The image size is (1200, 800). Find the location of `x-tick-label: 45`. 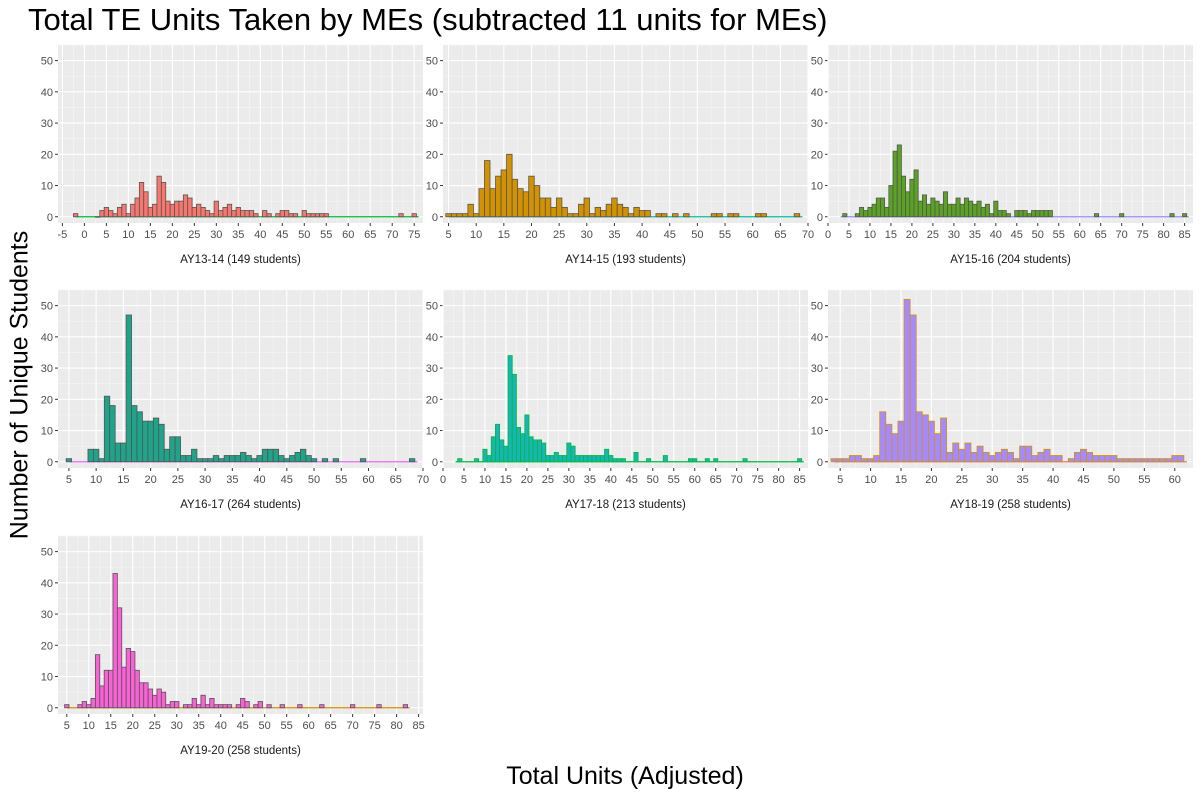

x-tick-label: 45 is located at coordinates (282, 235).